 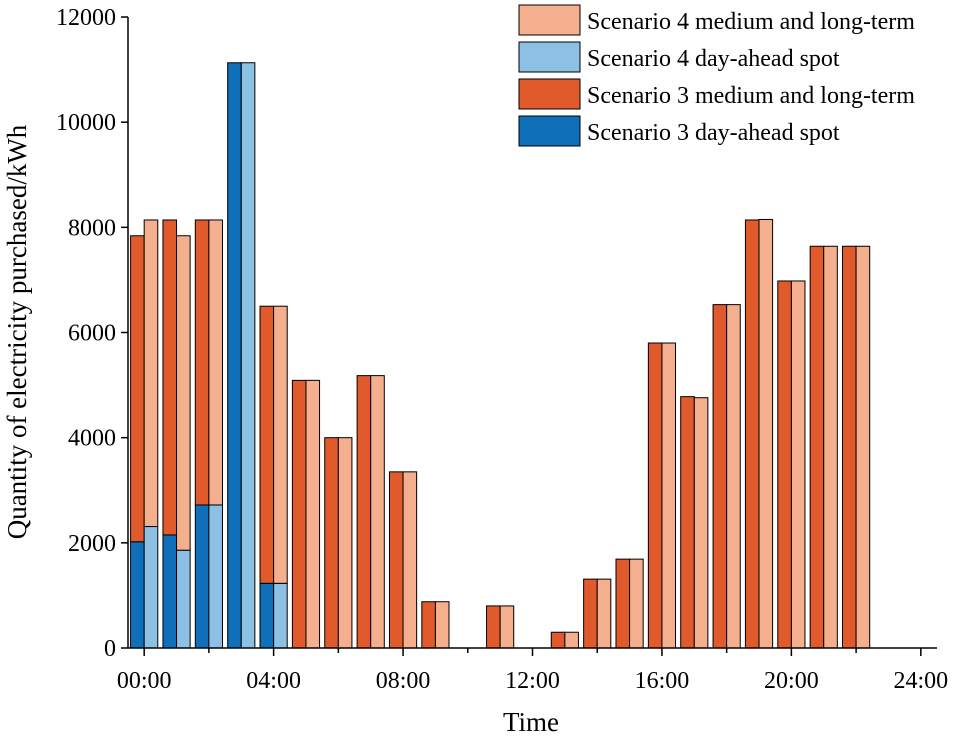 I want to click on x-tick-label: 00:00, so click(x=144, y=681).